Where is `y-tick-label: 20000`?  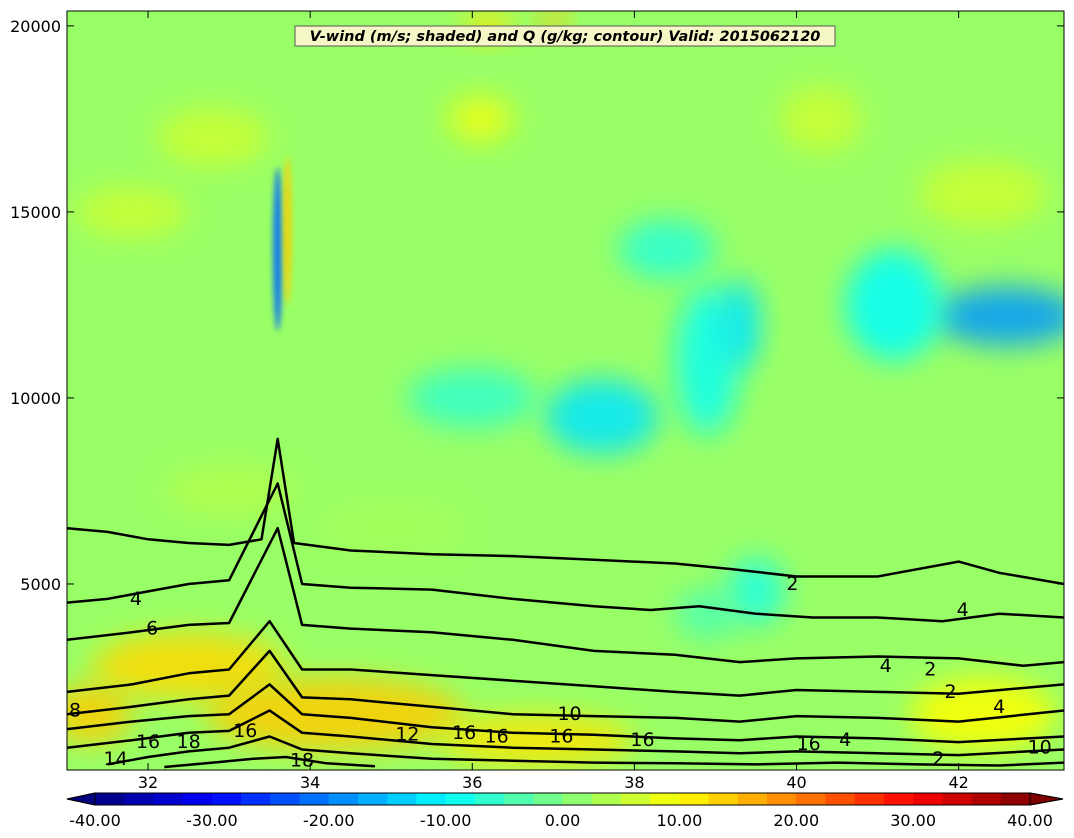
y-tick-label: 20000 is located at coordinates (35, 26).